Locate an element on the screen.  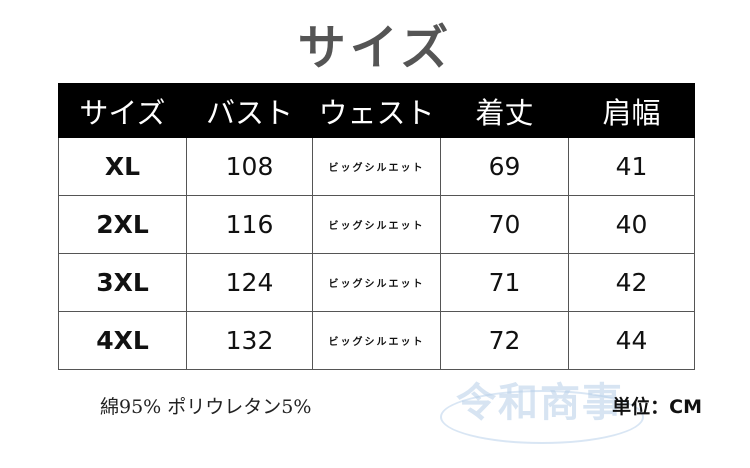
material-composition: 綿95% ポリウレタン5% is located at coordinates (206, 407).